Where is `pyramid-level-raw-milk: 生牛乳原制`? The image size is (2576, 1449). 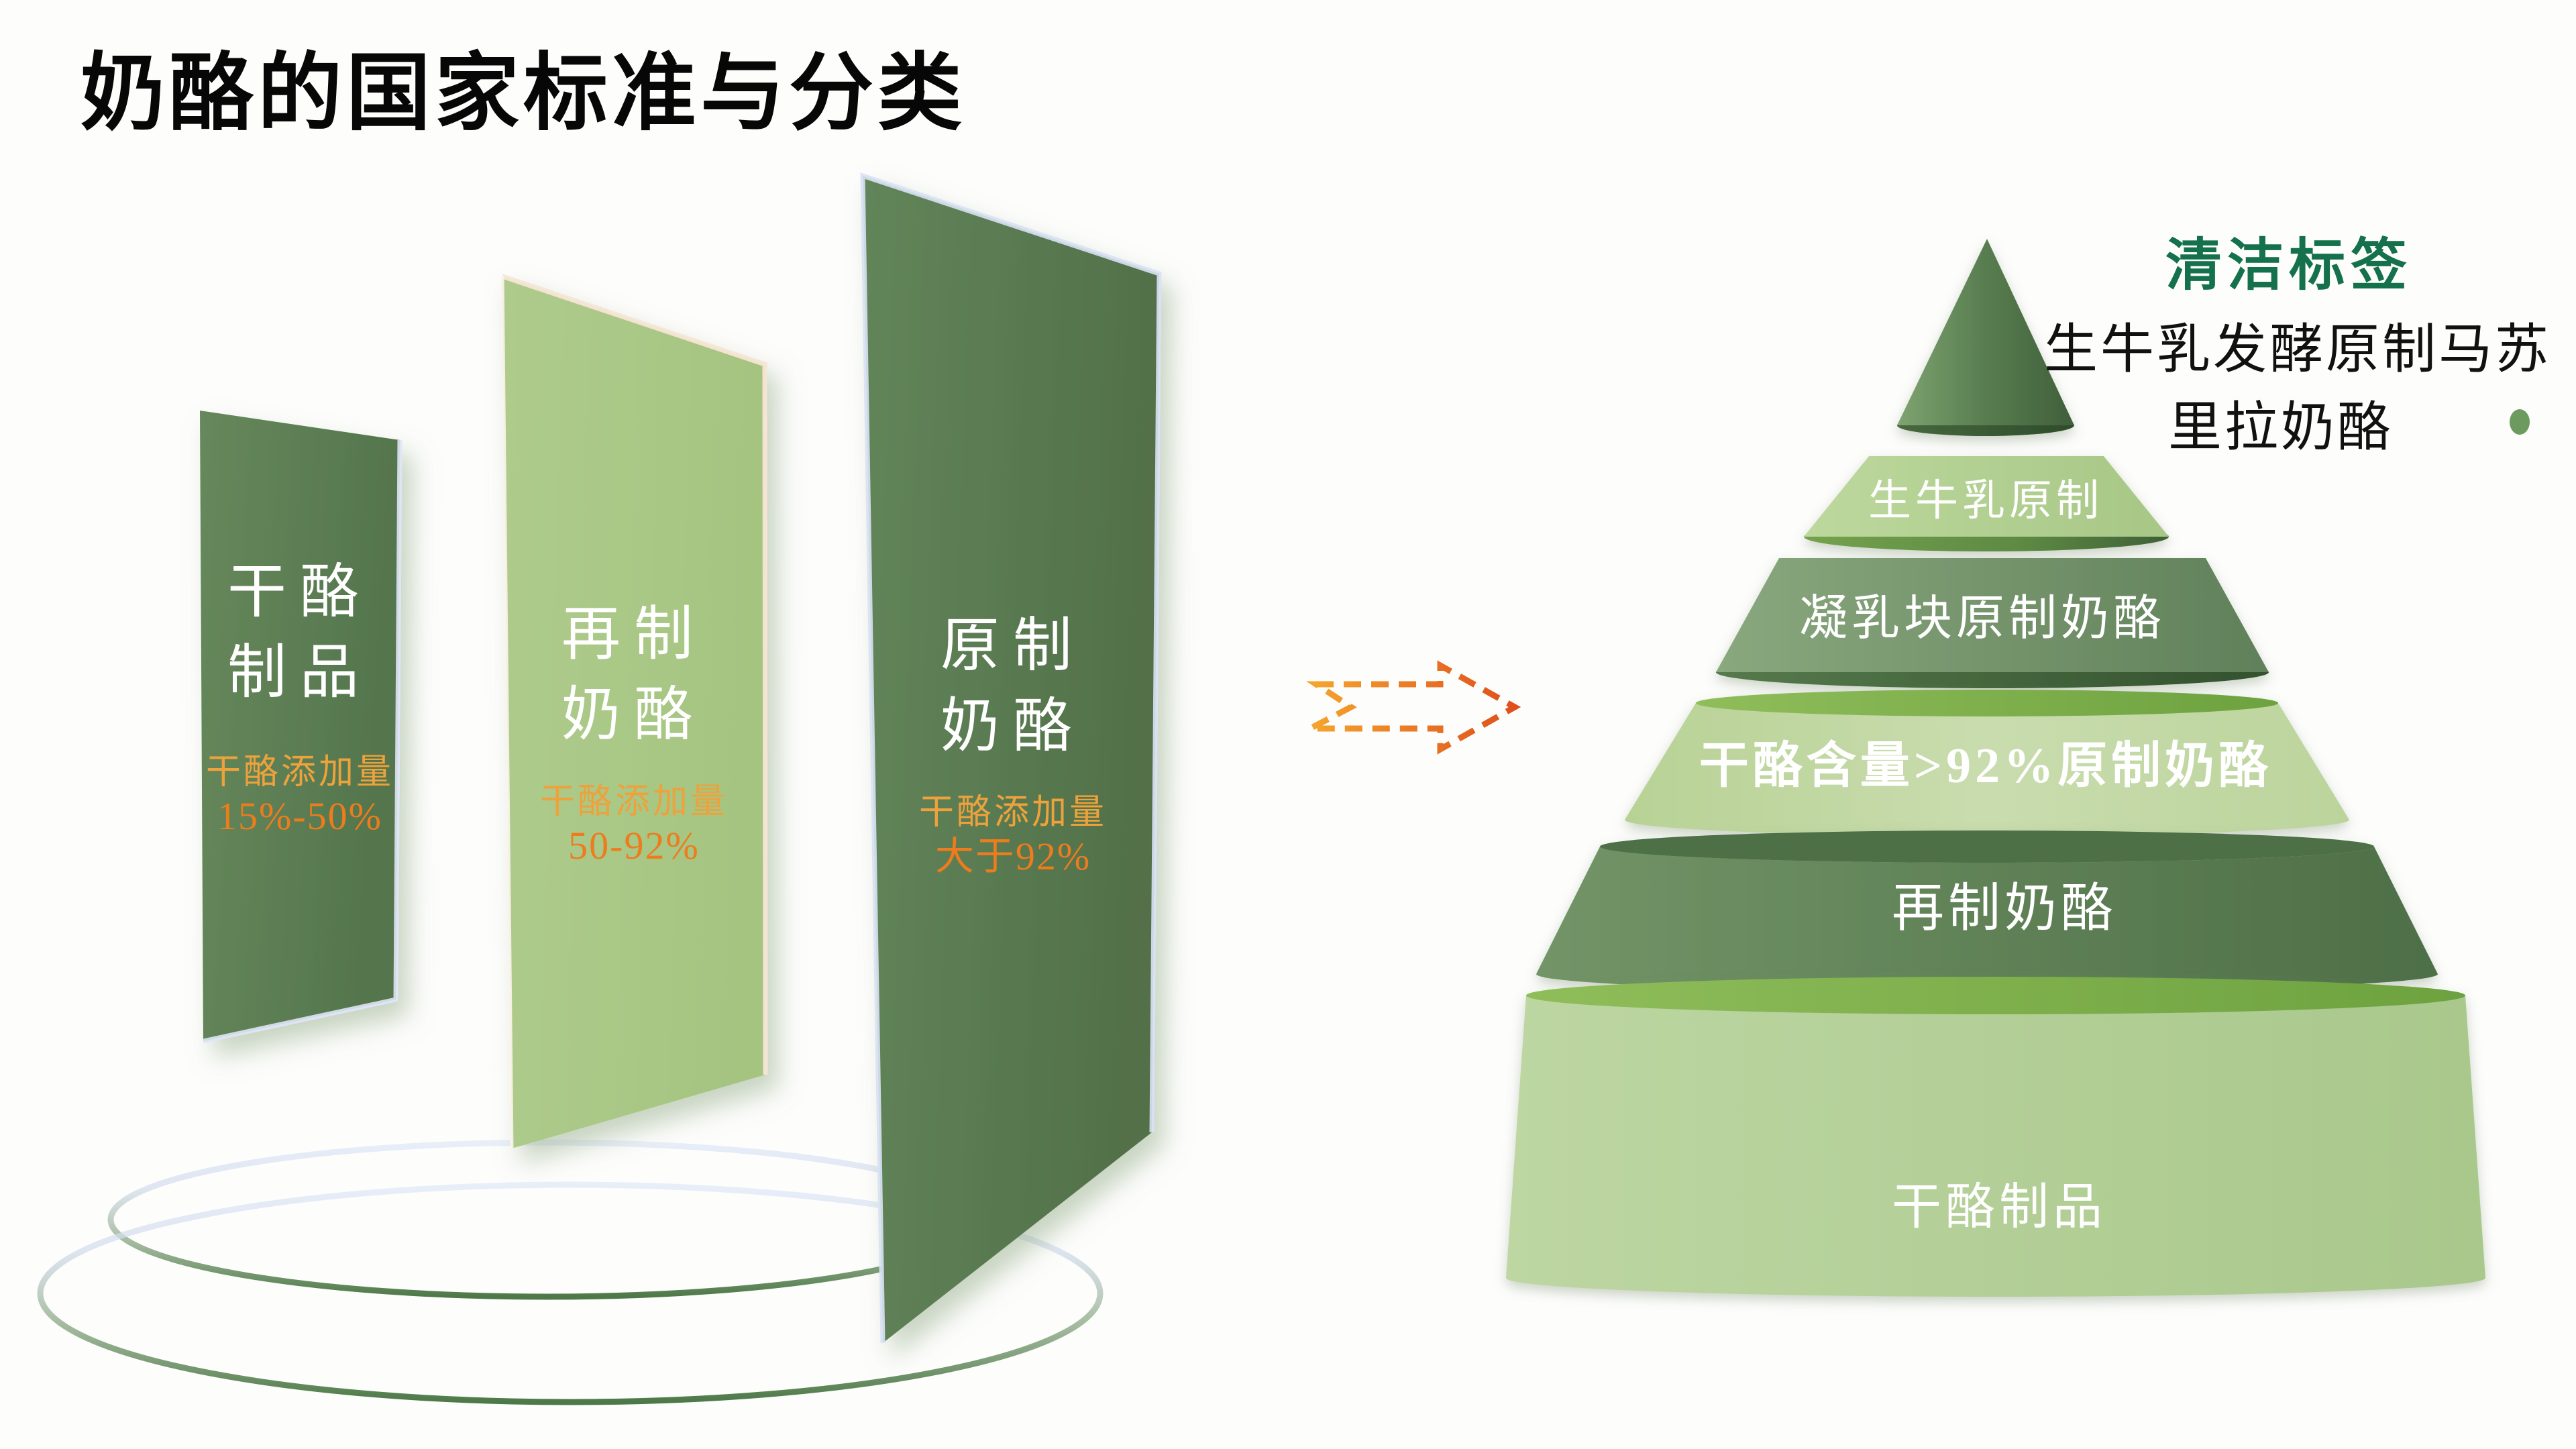 pyramid-level-raw-milk: 生牛乳原制 is located at coordinates (1986, 503).